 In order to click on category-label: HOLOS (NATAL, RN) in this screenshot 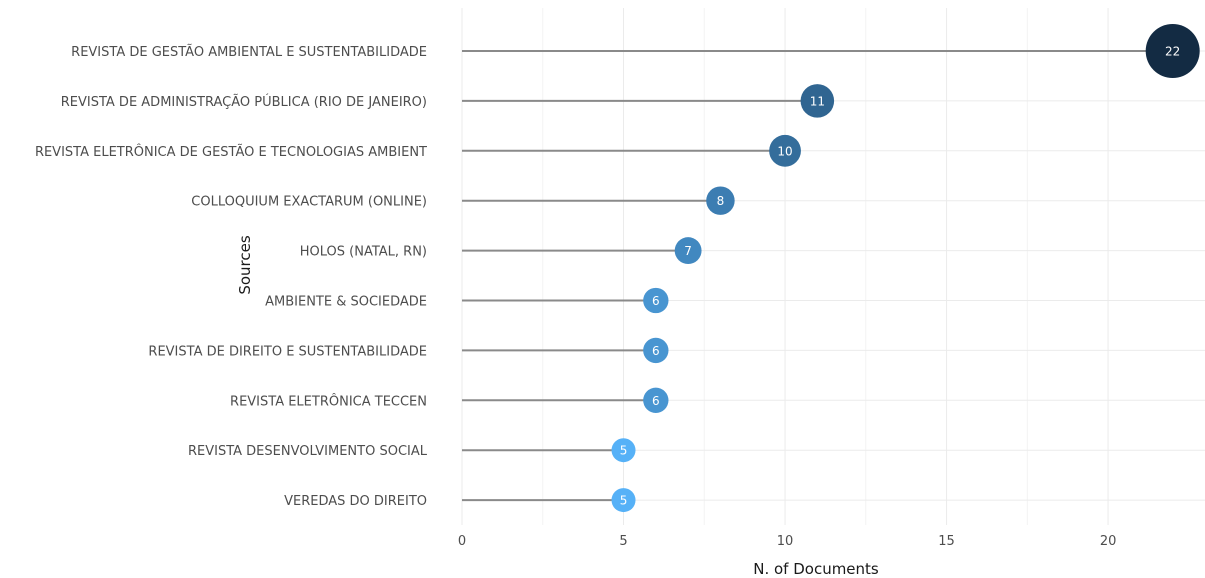, I will do `click(363, 252)`.